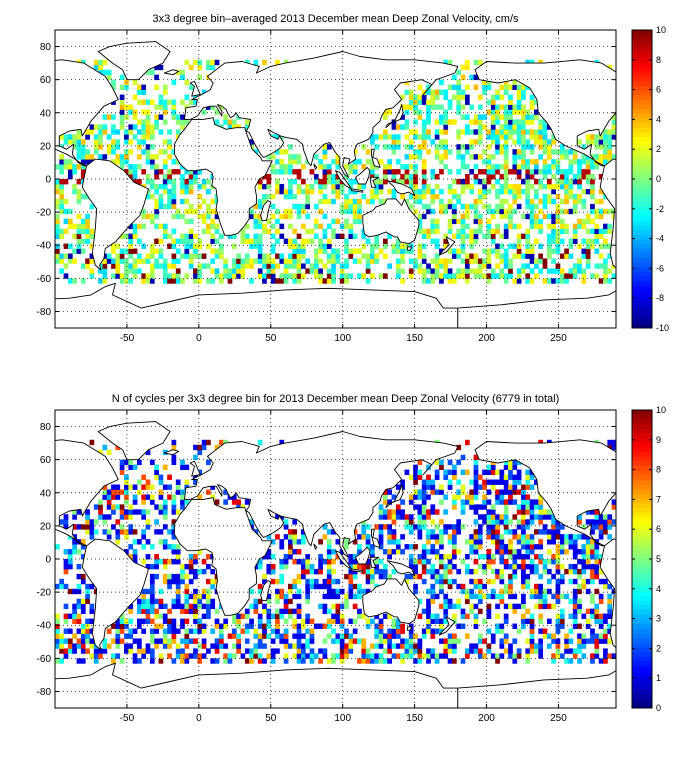 The width and height of the screenshot is (696, 760). What do you see at coordinates (46, 526) in the screenshot?
I see `cycles-y-tick-label: 20` at bounding box center [46, 526].